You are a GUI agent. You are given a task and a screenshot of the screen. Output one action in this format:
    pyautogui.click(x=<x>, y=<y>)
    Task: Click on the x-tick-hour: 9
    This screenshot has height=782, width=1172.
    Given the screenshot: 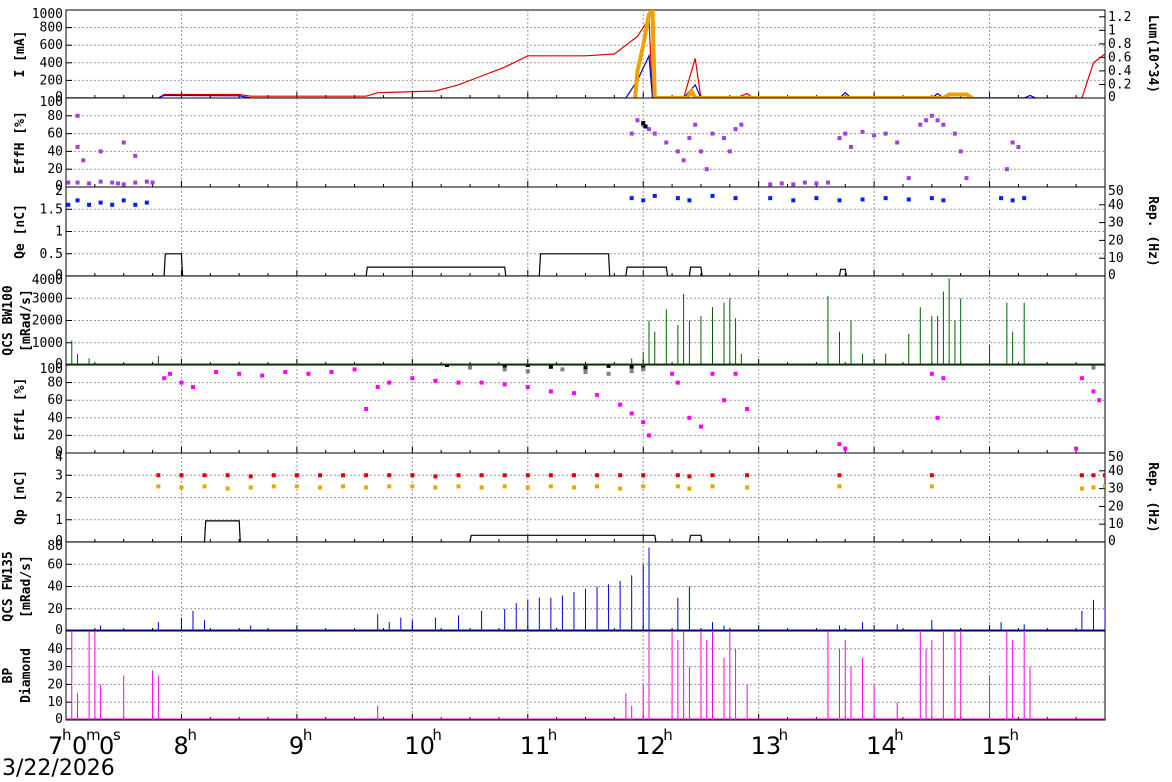 What is the action you would take?
    pyautogui.click(x=296, y=746)
    